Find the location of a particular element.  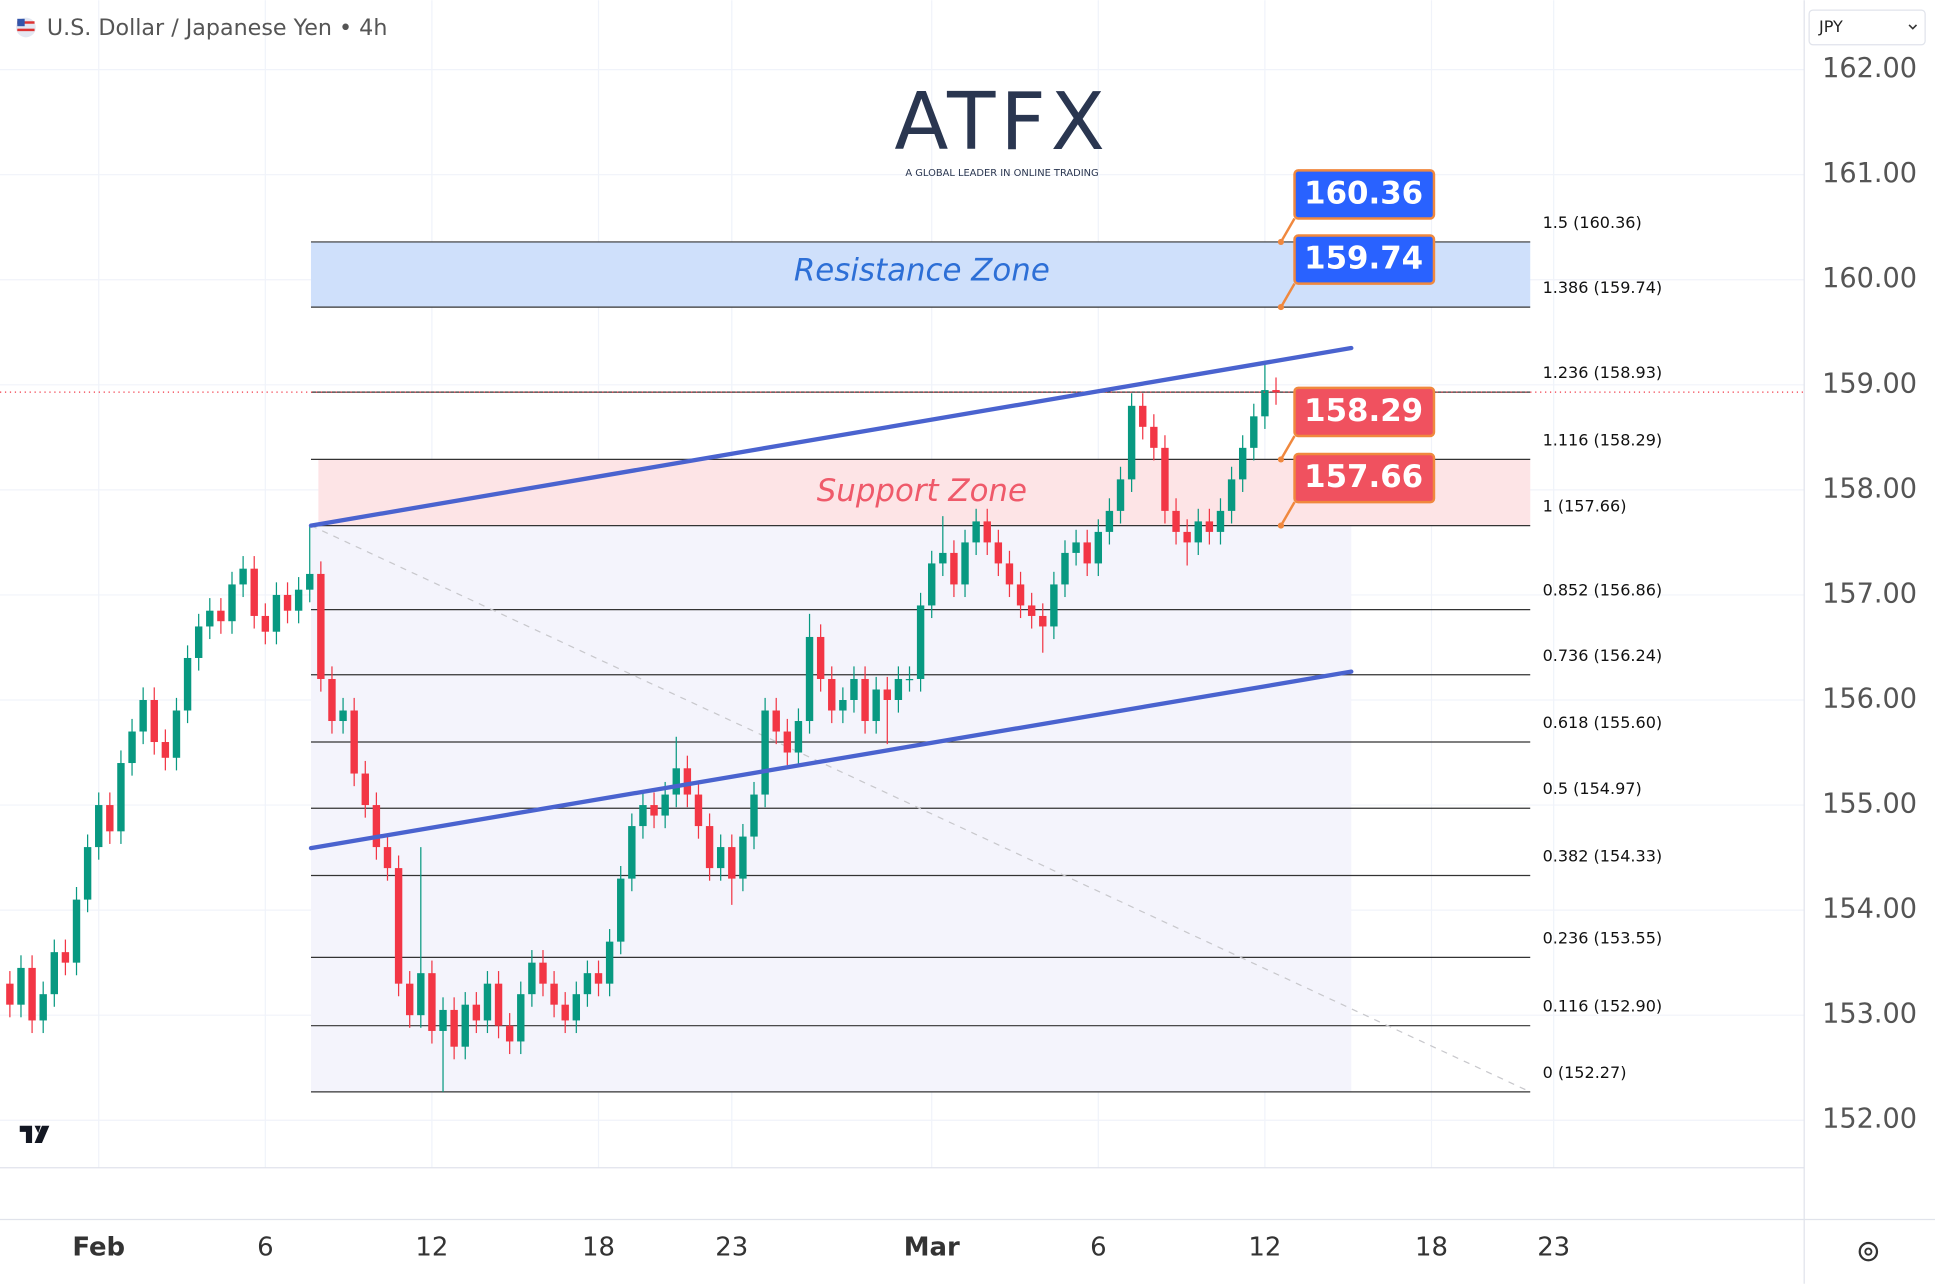

gear is located at coordinates (1868, 1251).